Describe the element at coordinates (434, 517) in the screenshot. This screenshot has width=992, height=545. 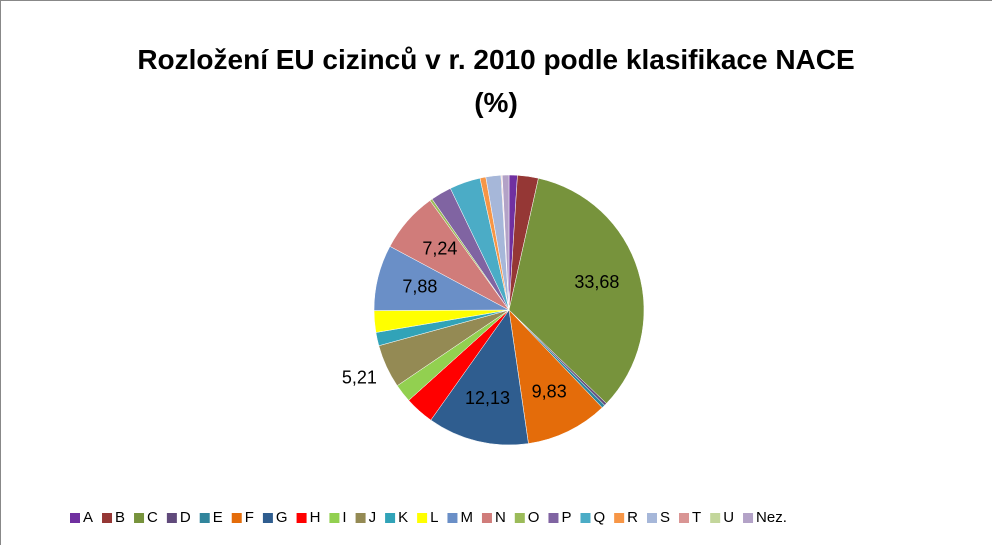
I see `legend-label: L` at that location.